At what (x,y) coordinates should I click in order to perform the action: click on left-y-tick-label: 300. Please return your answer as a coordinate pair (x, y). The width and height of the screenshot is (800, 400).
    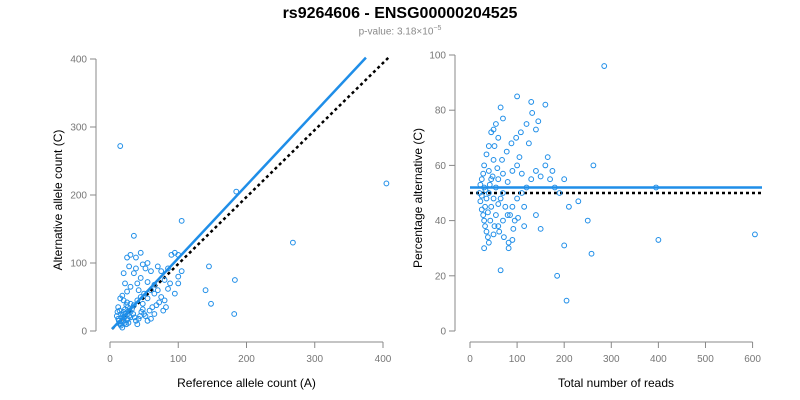
    Looking at the image, I should click on (78, 128).